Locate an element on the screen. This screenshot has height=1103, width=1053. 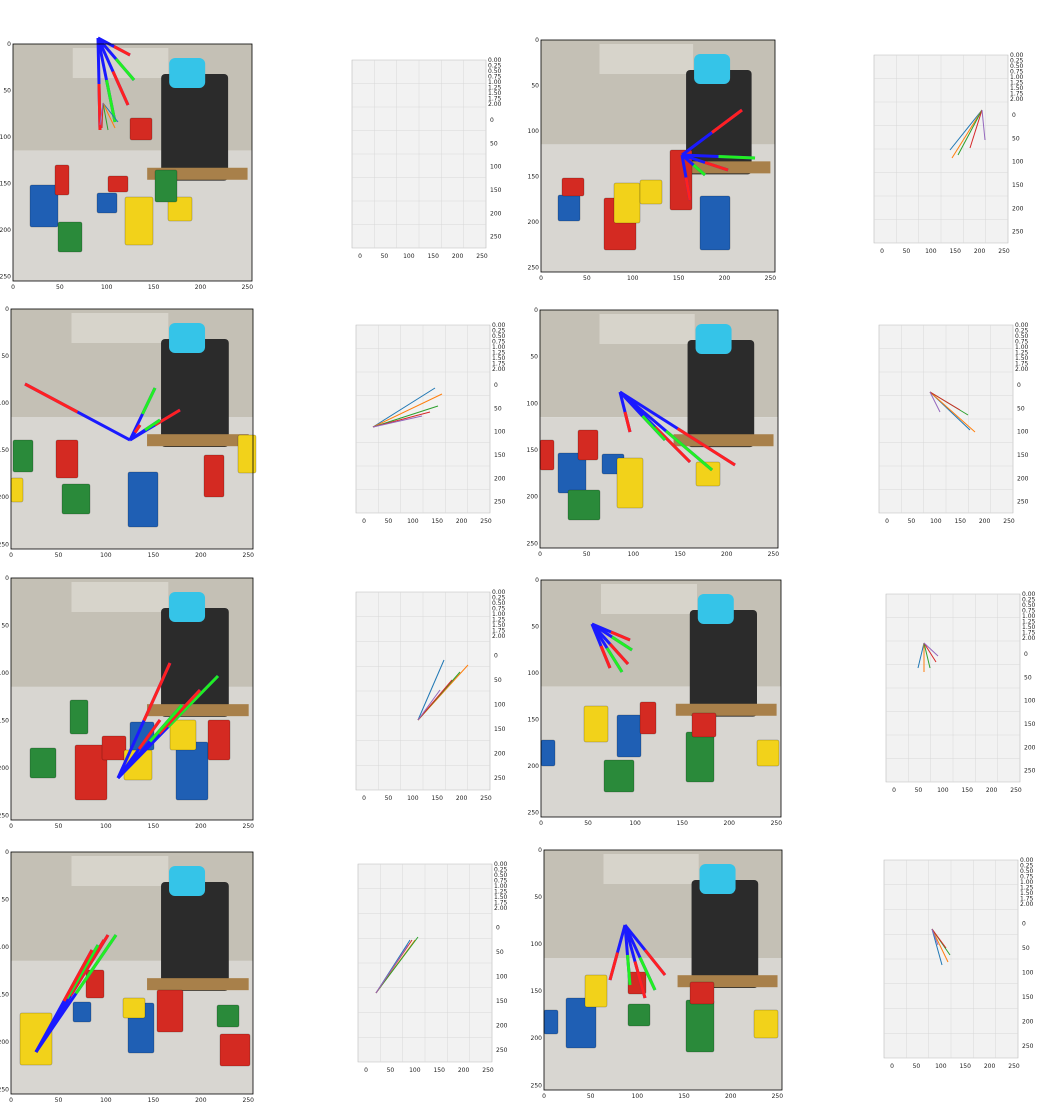
table-surface is located at coordinates (663, 1024).